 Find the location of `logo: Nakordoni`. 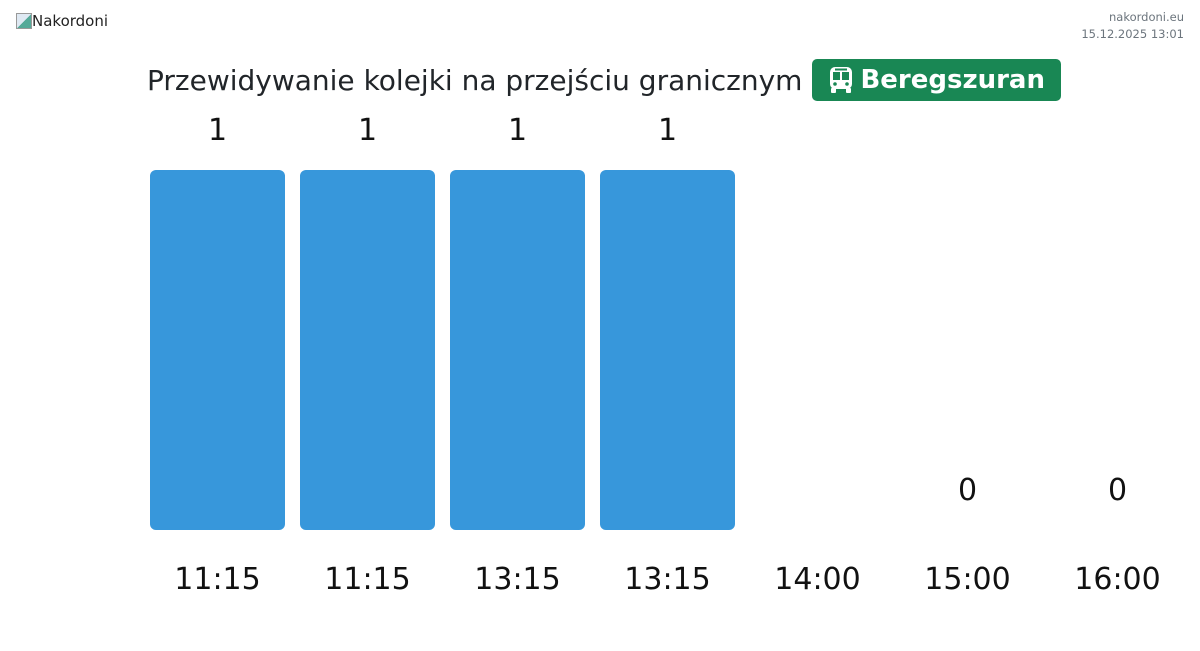

logo: Nakordoni is located at coordinates (62, 21).